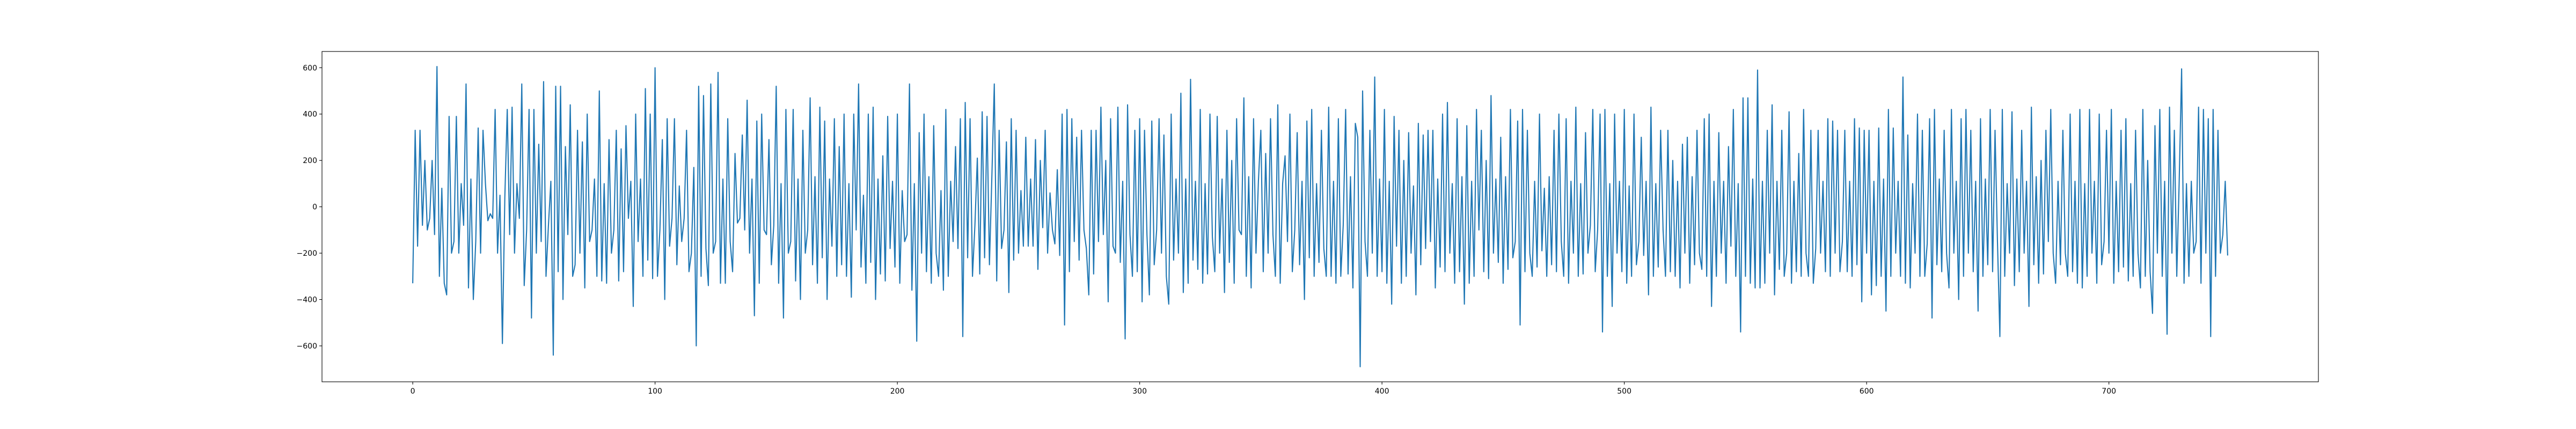 The image size is (2576, 429). What do you see at coordinates (1624, 391) in the screenshot?
I see `x-tick-label: 500` at bounding box center [1624, 391].